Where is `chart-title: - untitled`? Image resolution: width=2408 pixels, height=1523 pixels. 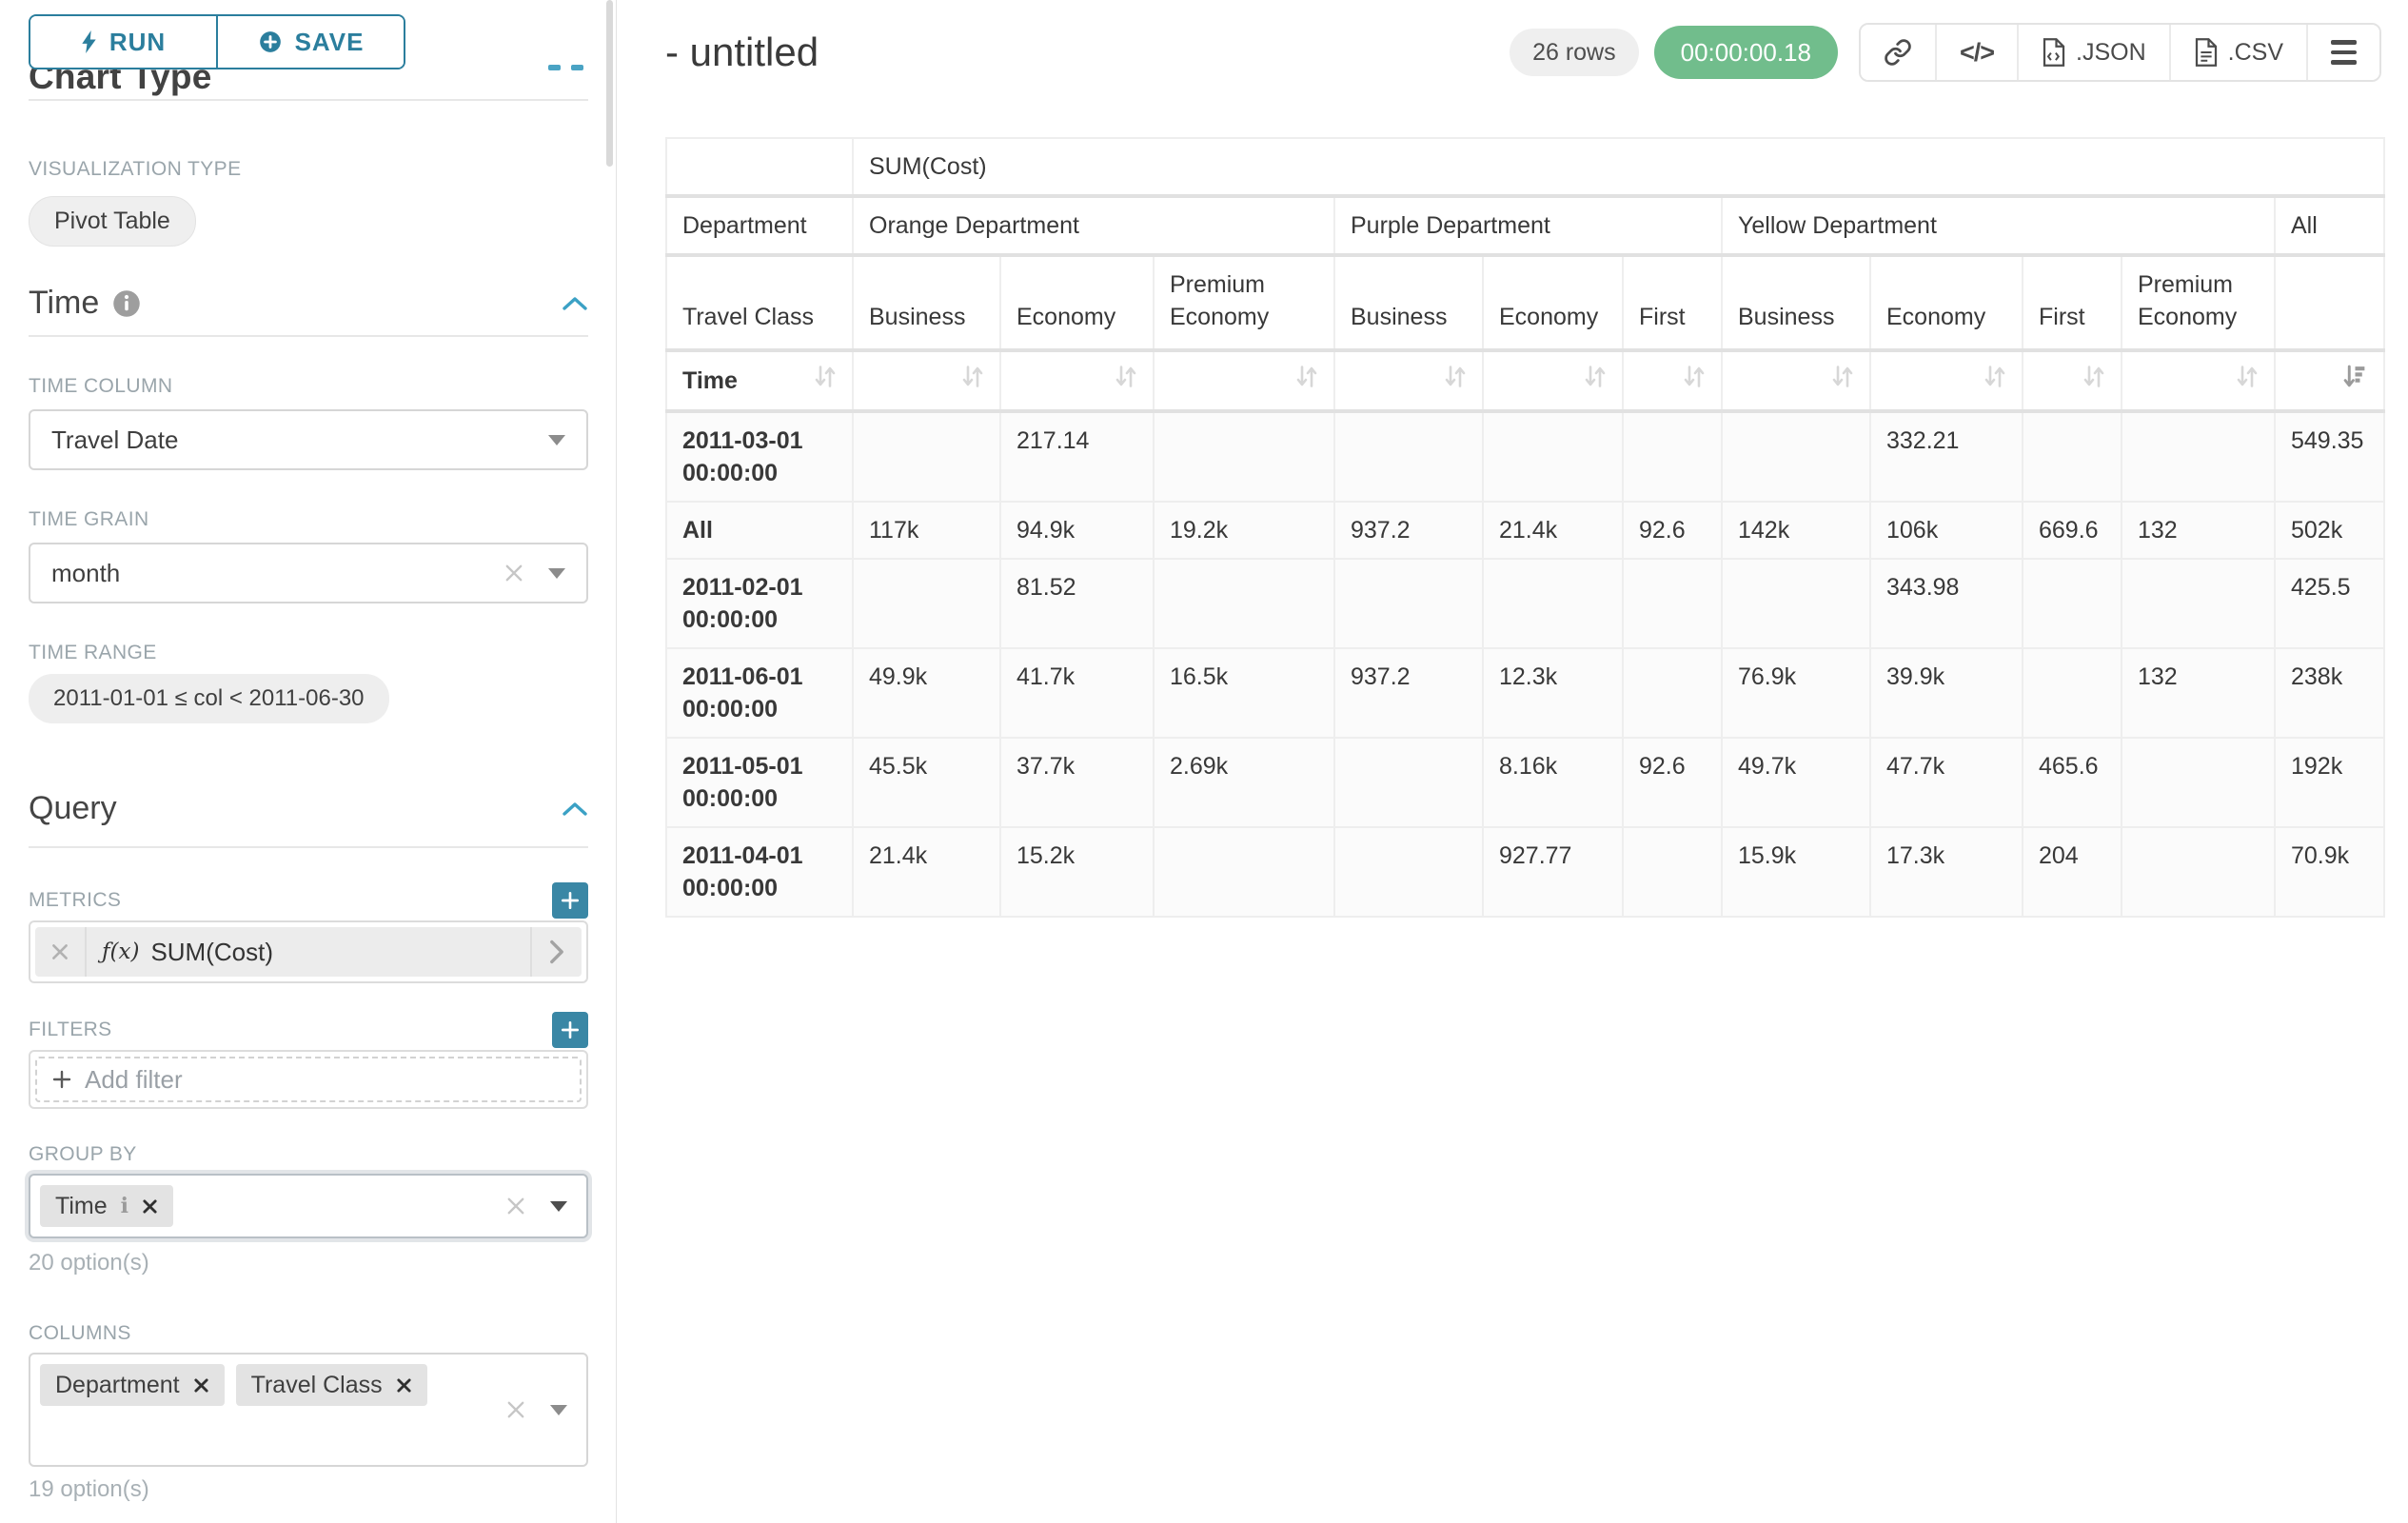 chart-title: - untitled is located at coordinates (742, 52).